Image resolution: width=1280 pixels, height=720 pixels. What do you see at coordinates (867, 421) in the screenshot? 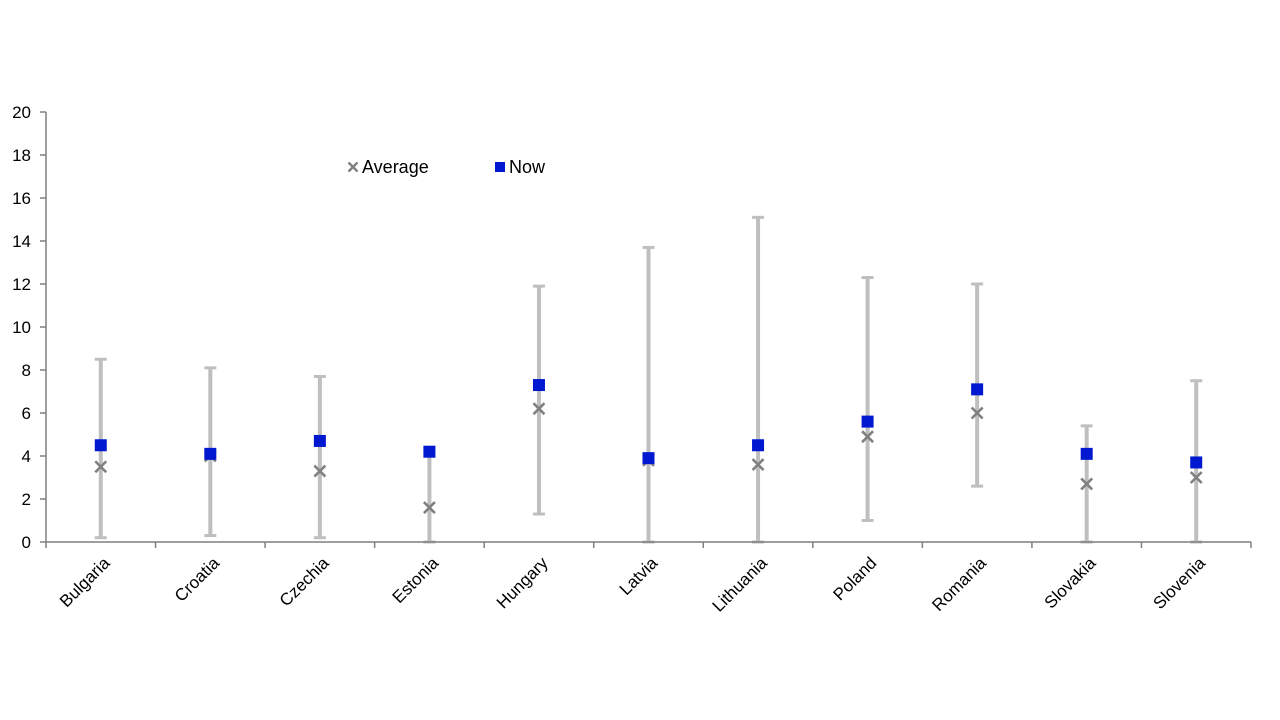
I see `now-point-poland` at bounding box center [867, 421].